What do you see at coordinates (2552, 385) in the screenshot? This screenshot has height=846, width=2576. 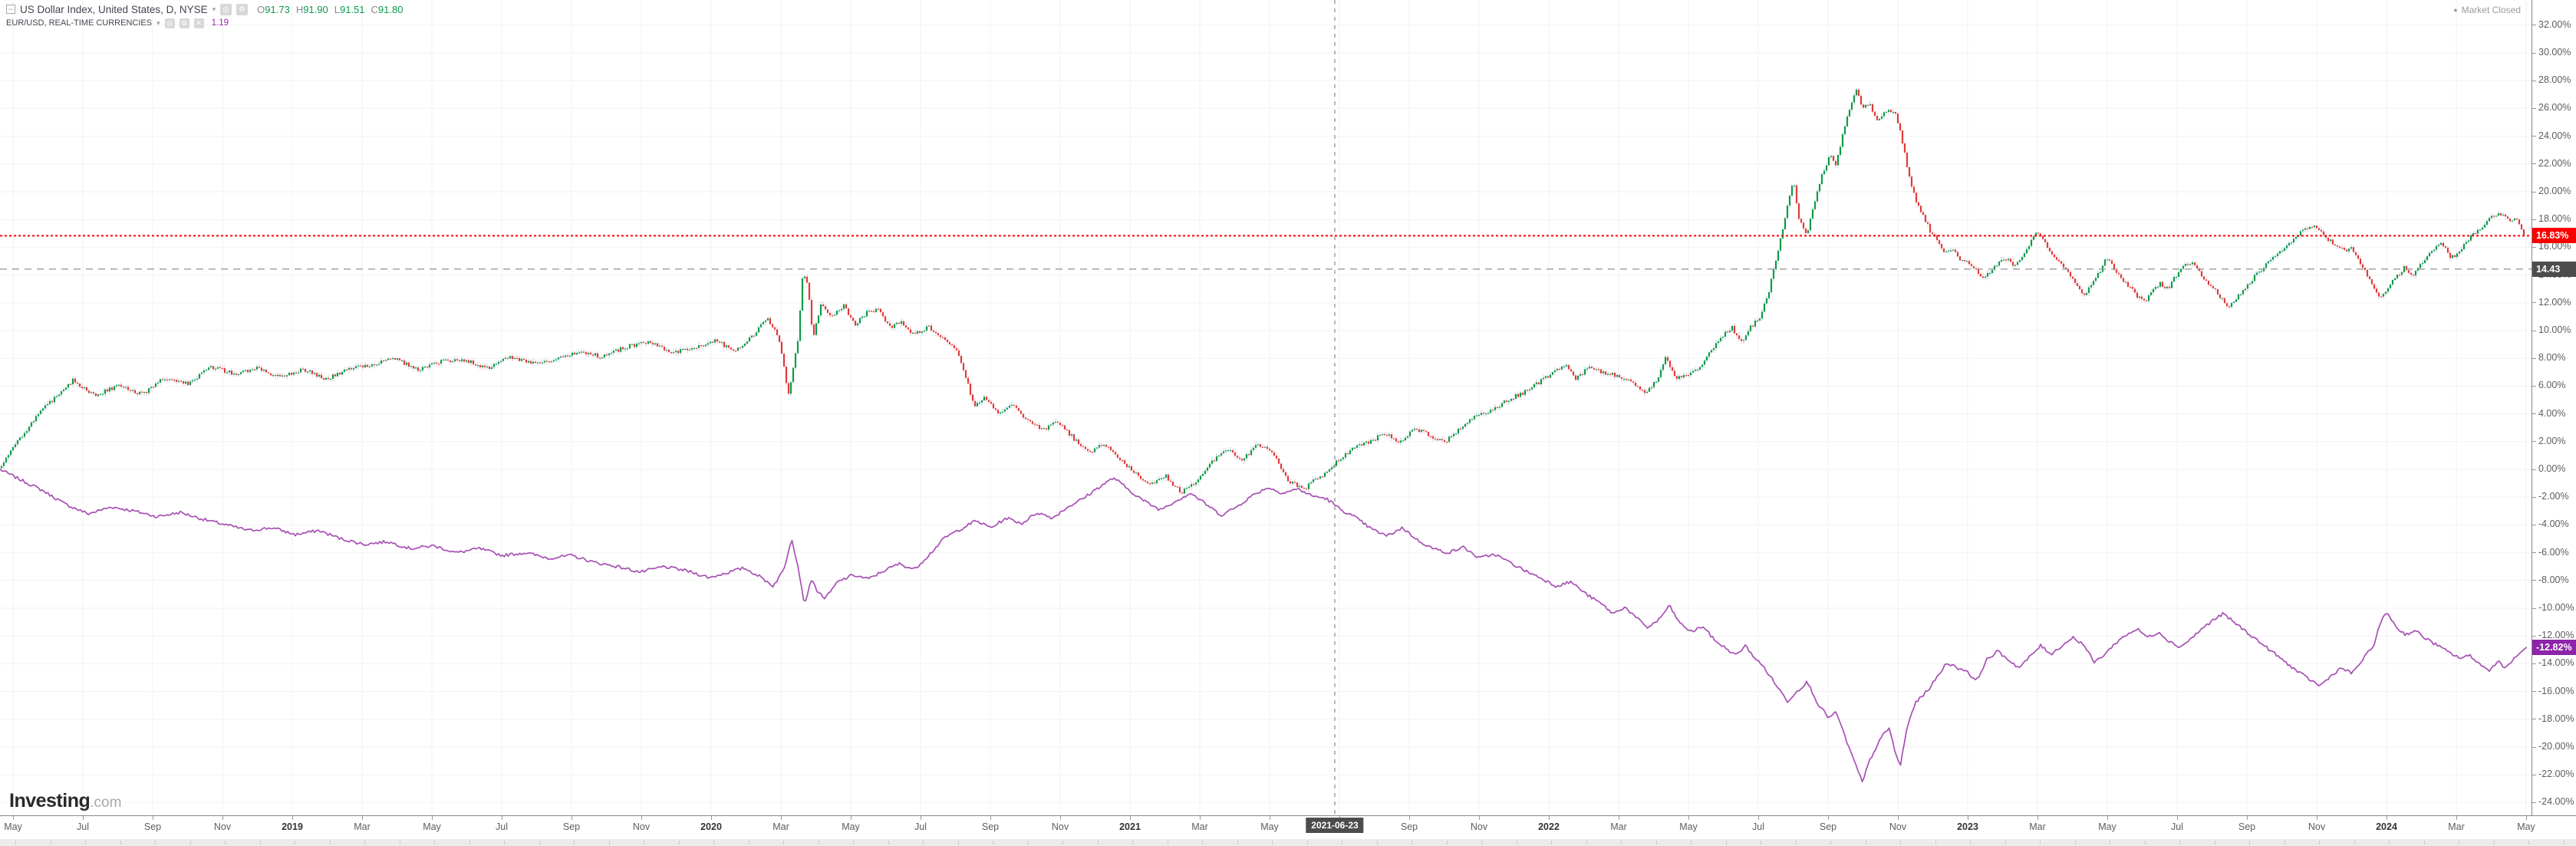 I see `y-axis-label: 6.00%` at bounding box center [2552, 385].